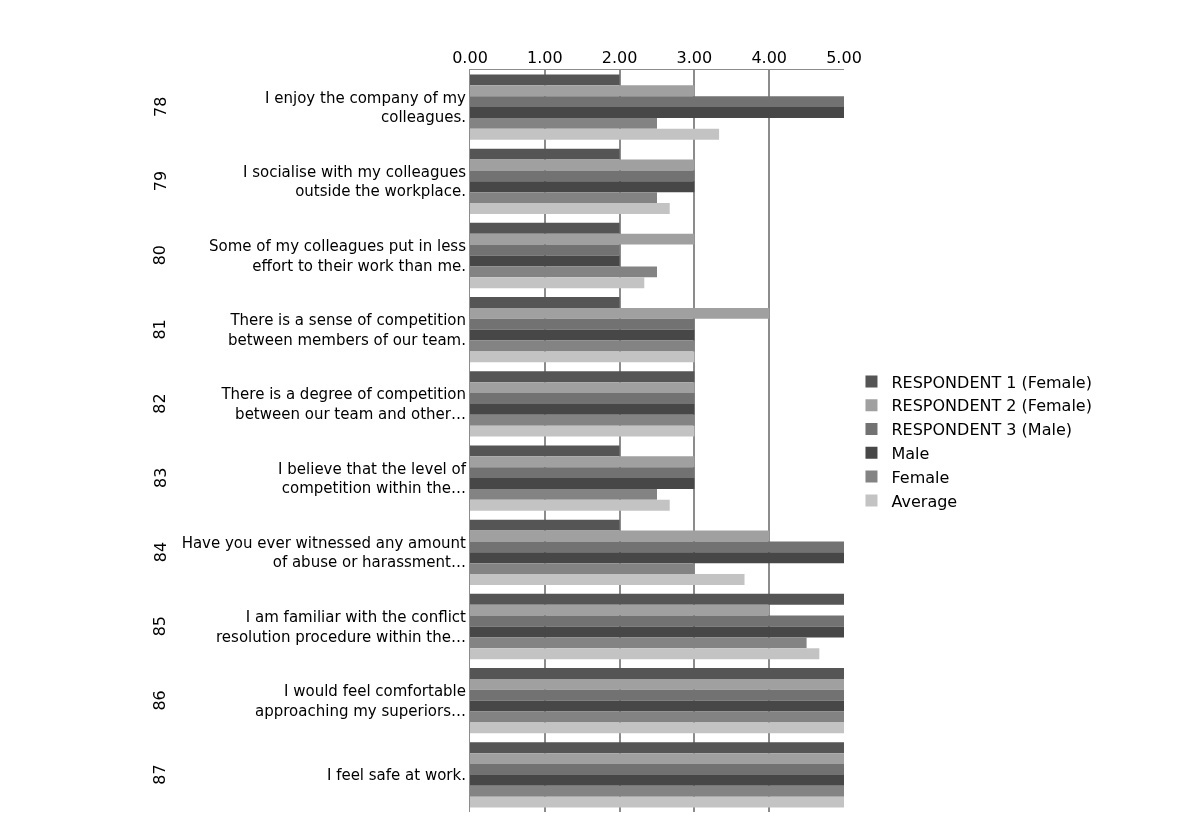 The image size is (1204, 837). Describe the element at coordinates (991, 406) in the screenshot. I see `legend-label: RESPONDENT 2 (Female)` at that location.